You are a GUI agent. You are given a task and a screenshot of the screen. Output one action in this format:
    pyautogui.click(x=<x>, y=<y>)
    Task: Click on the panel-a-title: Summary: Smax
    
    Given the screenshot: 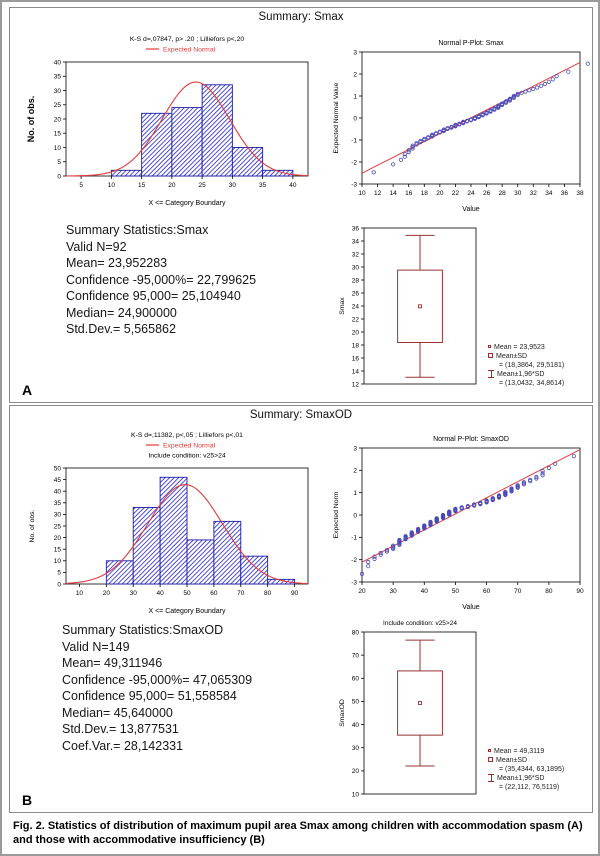 What is the action you would take?
    pyautogui.click(x=301, y=17)
    